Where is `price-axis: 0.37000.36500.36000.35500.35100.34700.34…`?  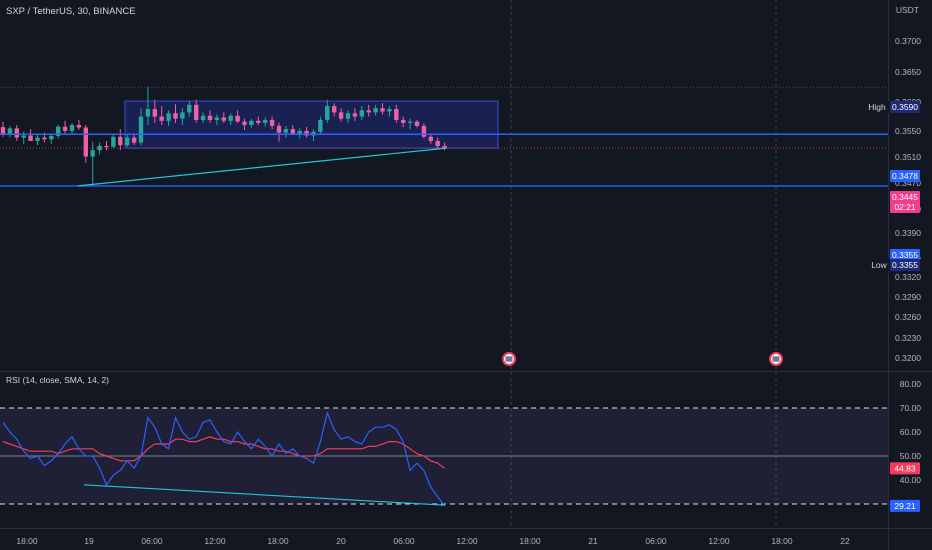 price-axis: 0.37000.36500.36000.35500.35100.34700.34… is located at coordinates (893, 199).